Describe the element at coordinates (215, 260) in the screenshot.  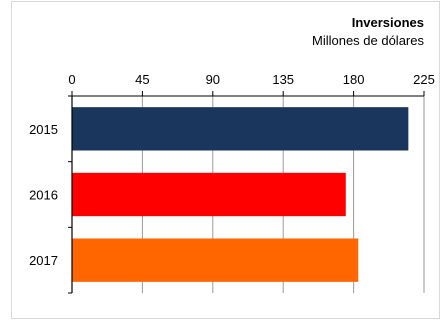
I see `bar-2017` at that location.